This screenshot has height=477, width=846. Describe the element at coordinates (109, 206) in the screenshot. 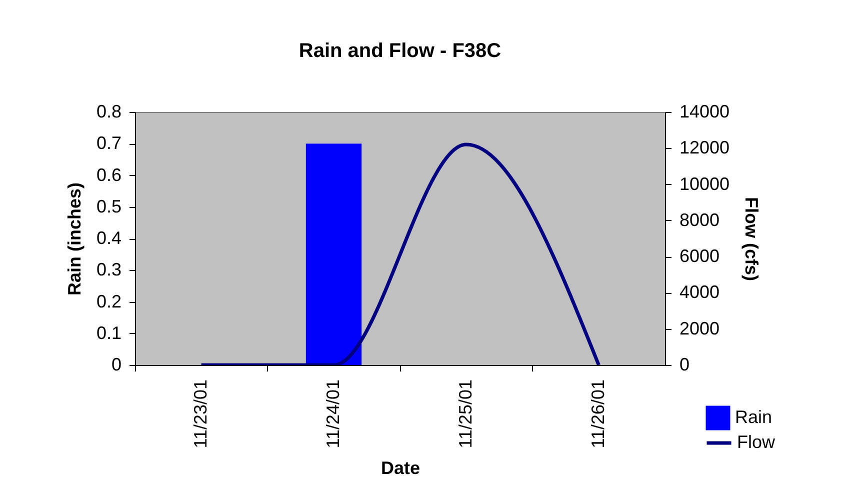

I see `y-tick-label: 0.5` at that location.